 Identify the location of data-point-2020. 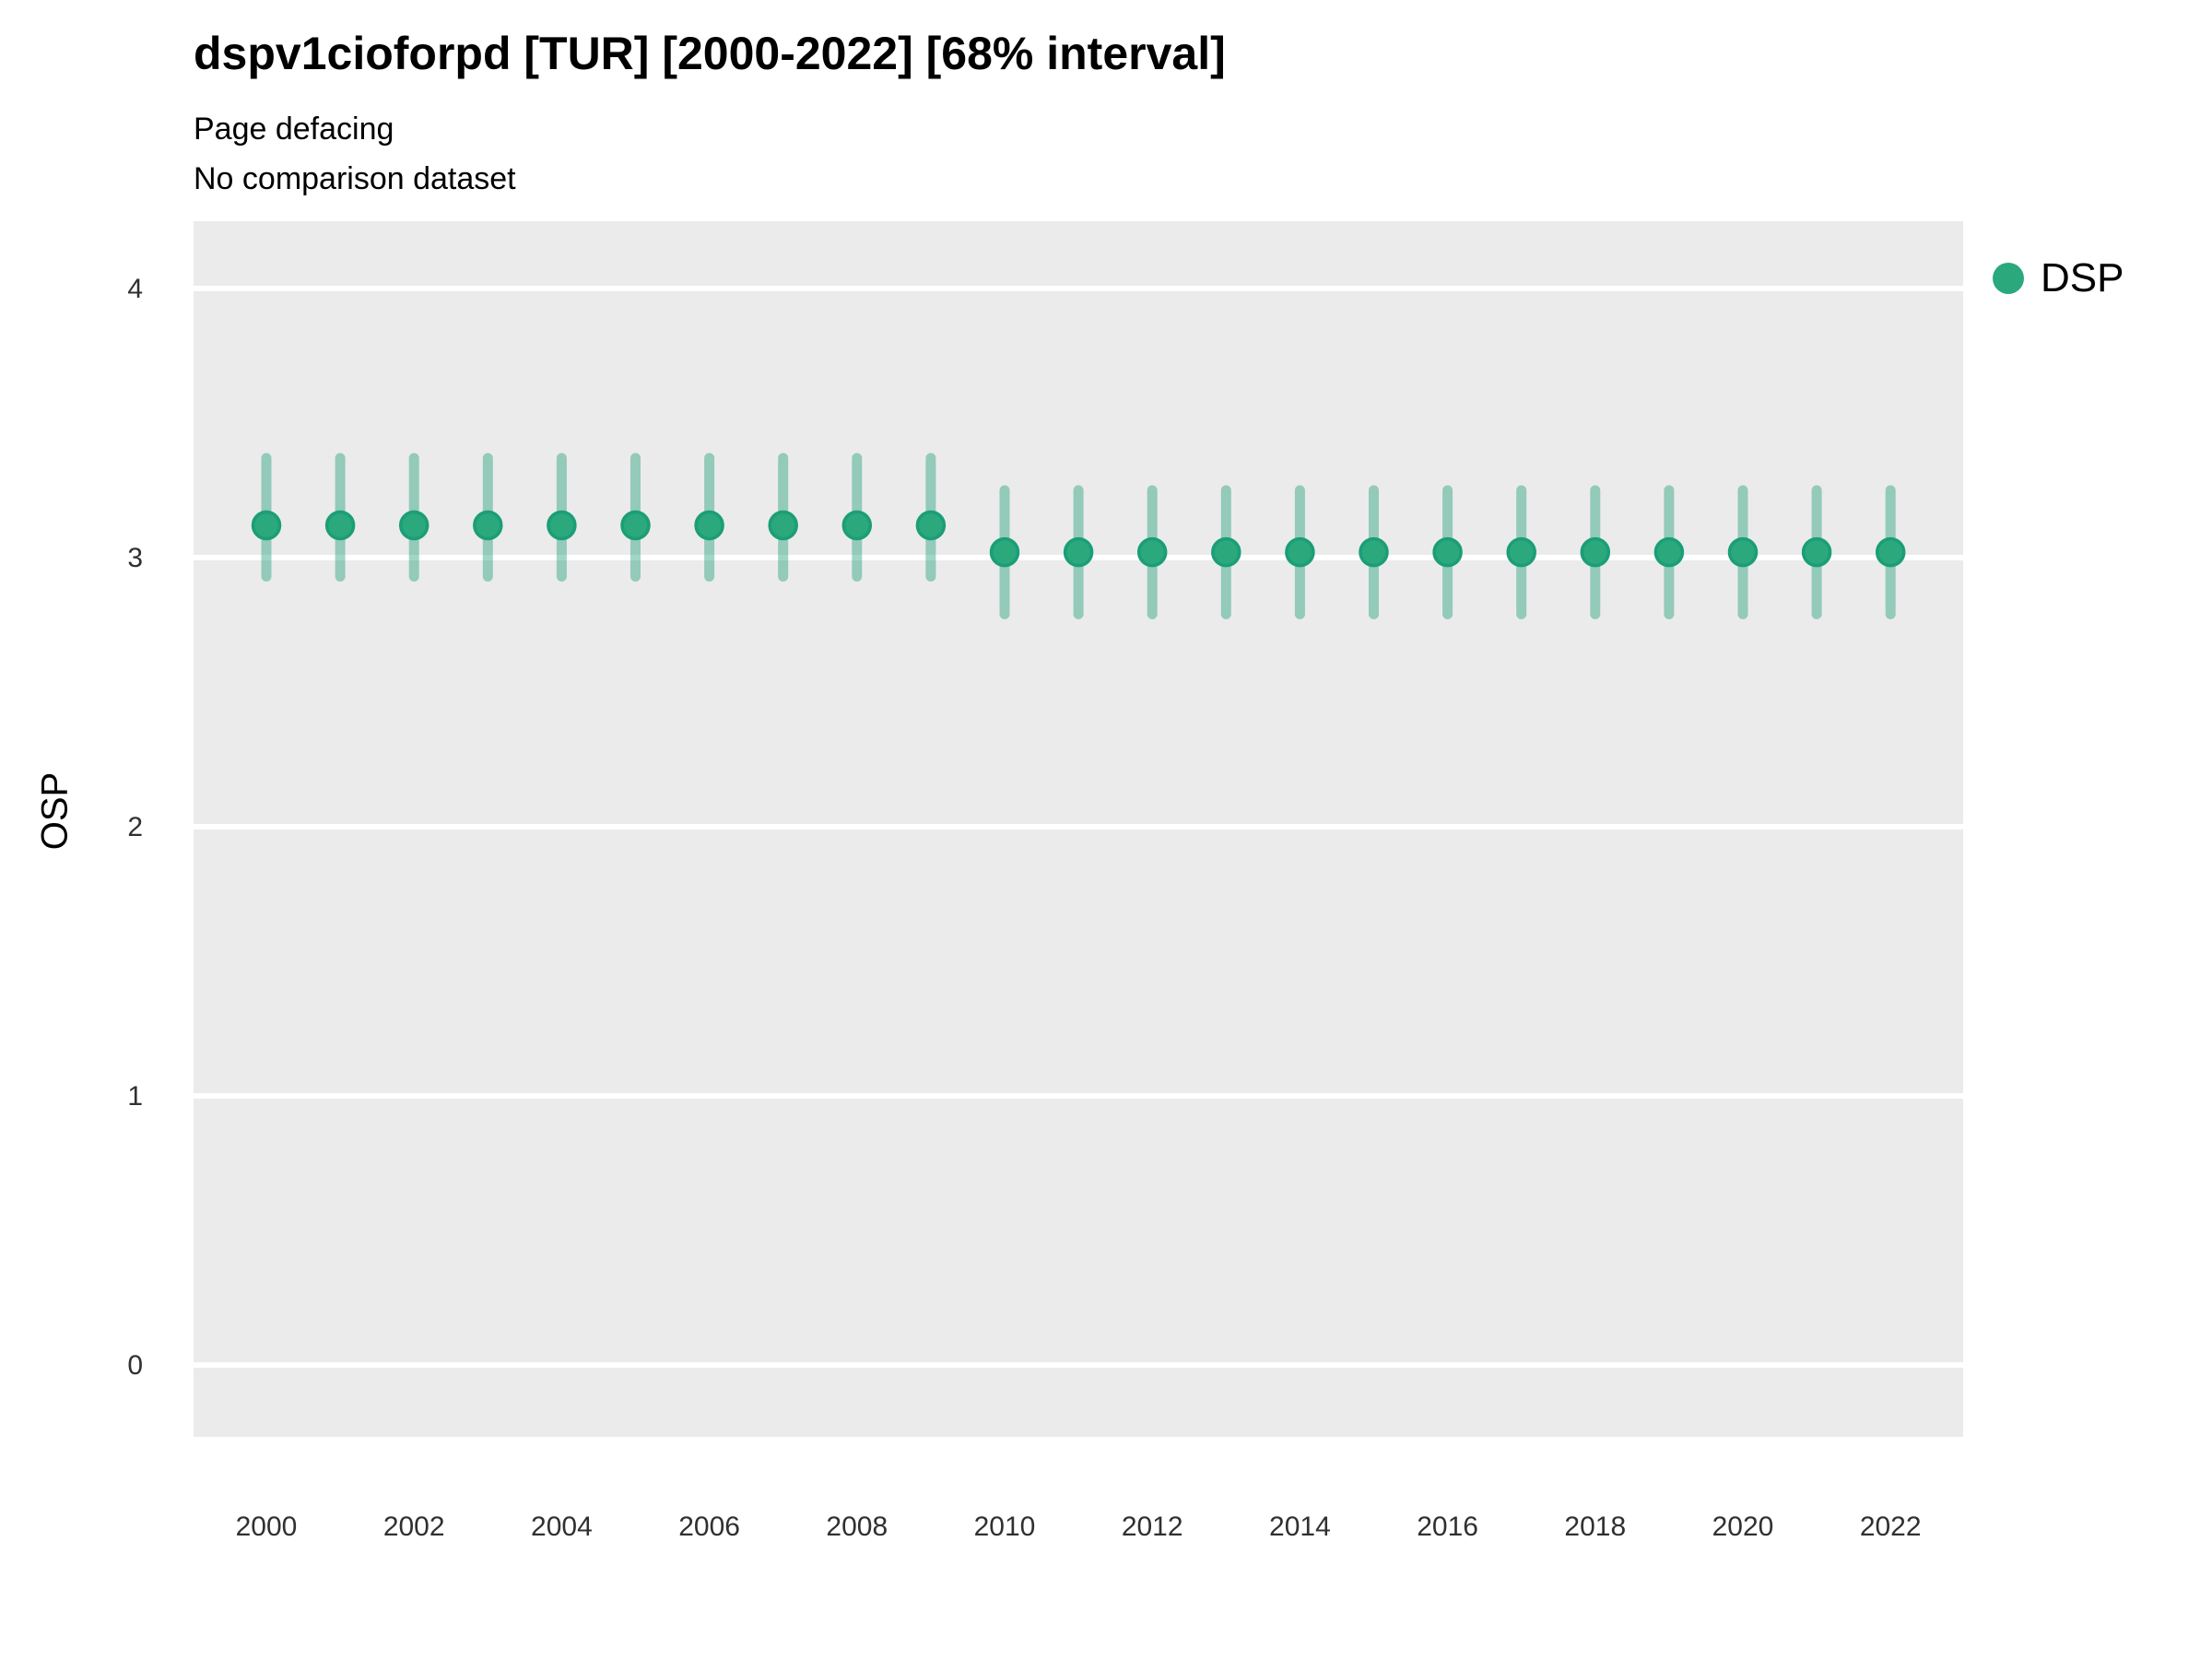
(1743, 552).